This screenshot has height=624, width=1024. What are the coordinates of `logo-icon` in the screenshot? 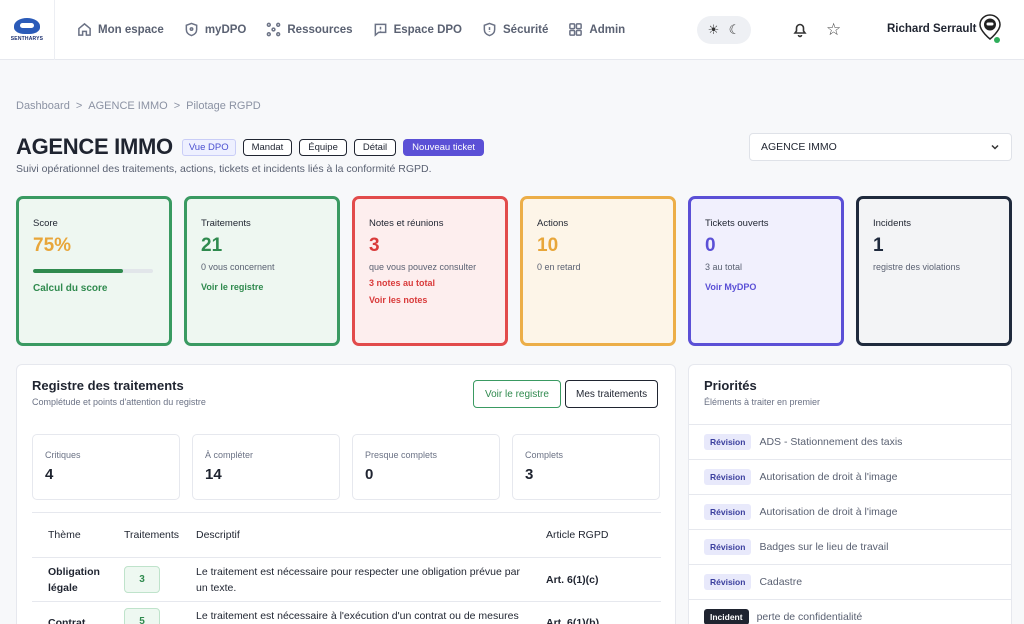 It's located at (27, 25).